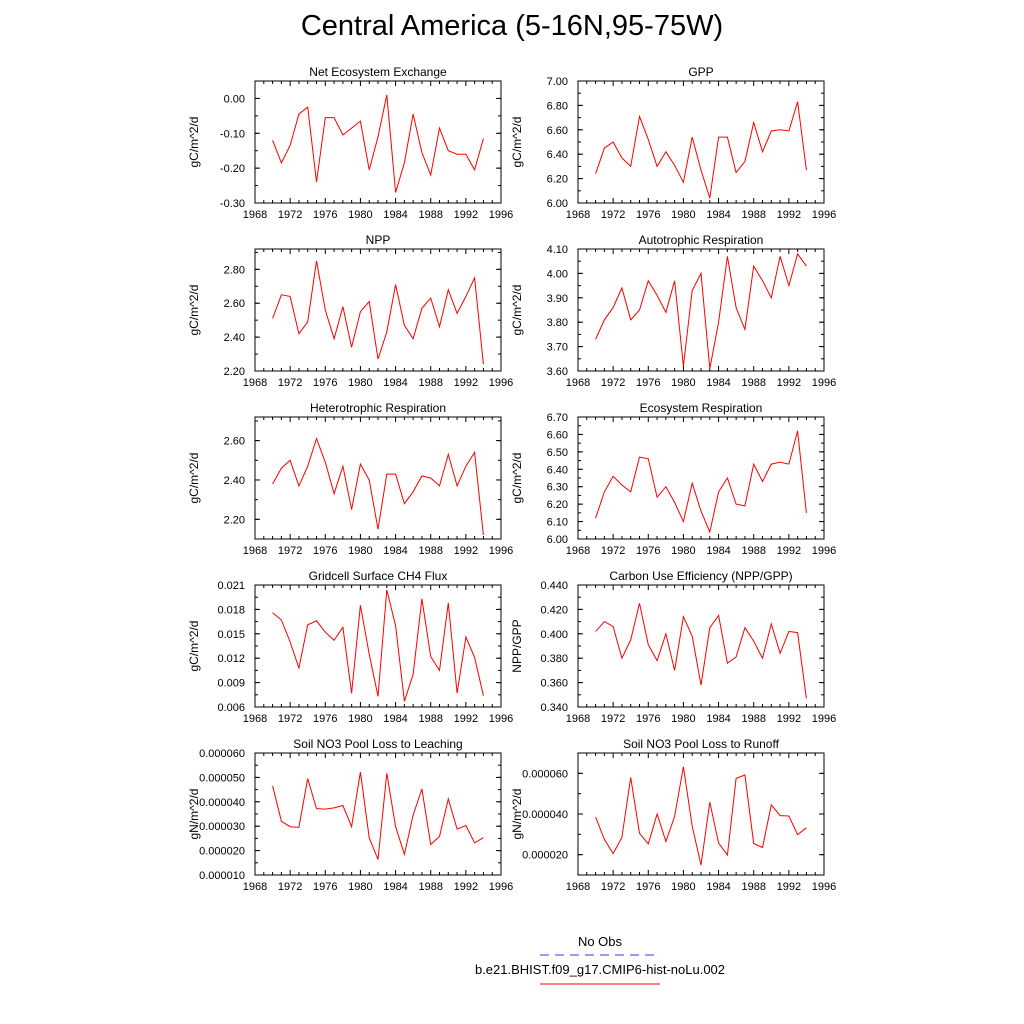 Image resolution: width=1024 pixels, height=1024 pixels. What do you see at coordinates (222, 778) in the screenshot?
I see `y-tick-label: 0.000050` at bounding box center [222, 778].